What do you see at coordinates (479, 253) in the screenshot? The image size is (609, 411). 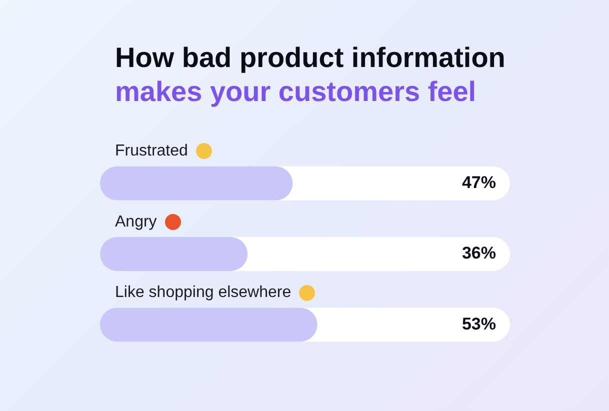 I see `data-label: 36%` at bounding box center [479, 253].